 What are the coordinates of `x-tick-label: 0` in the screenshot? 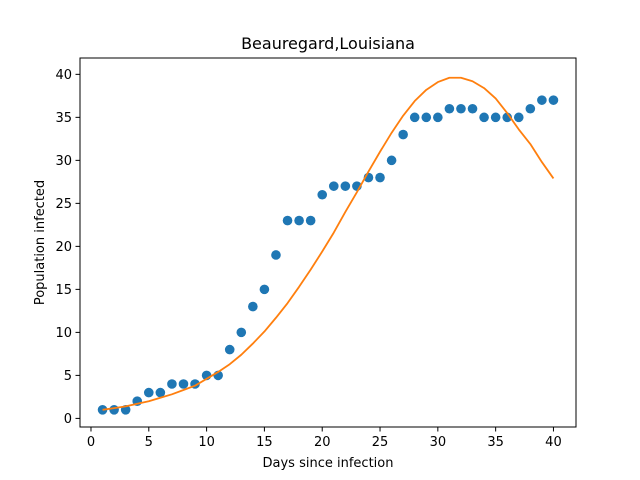 It's located at (91, 442).